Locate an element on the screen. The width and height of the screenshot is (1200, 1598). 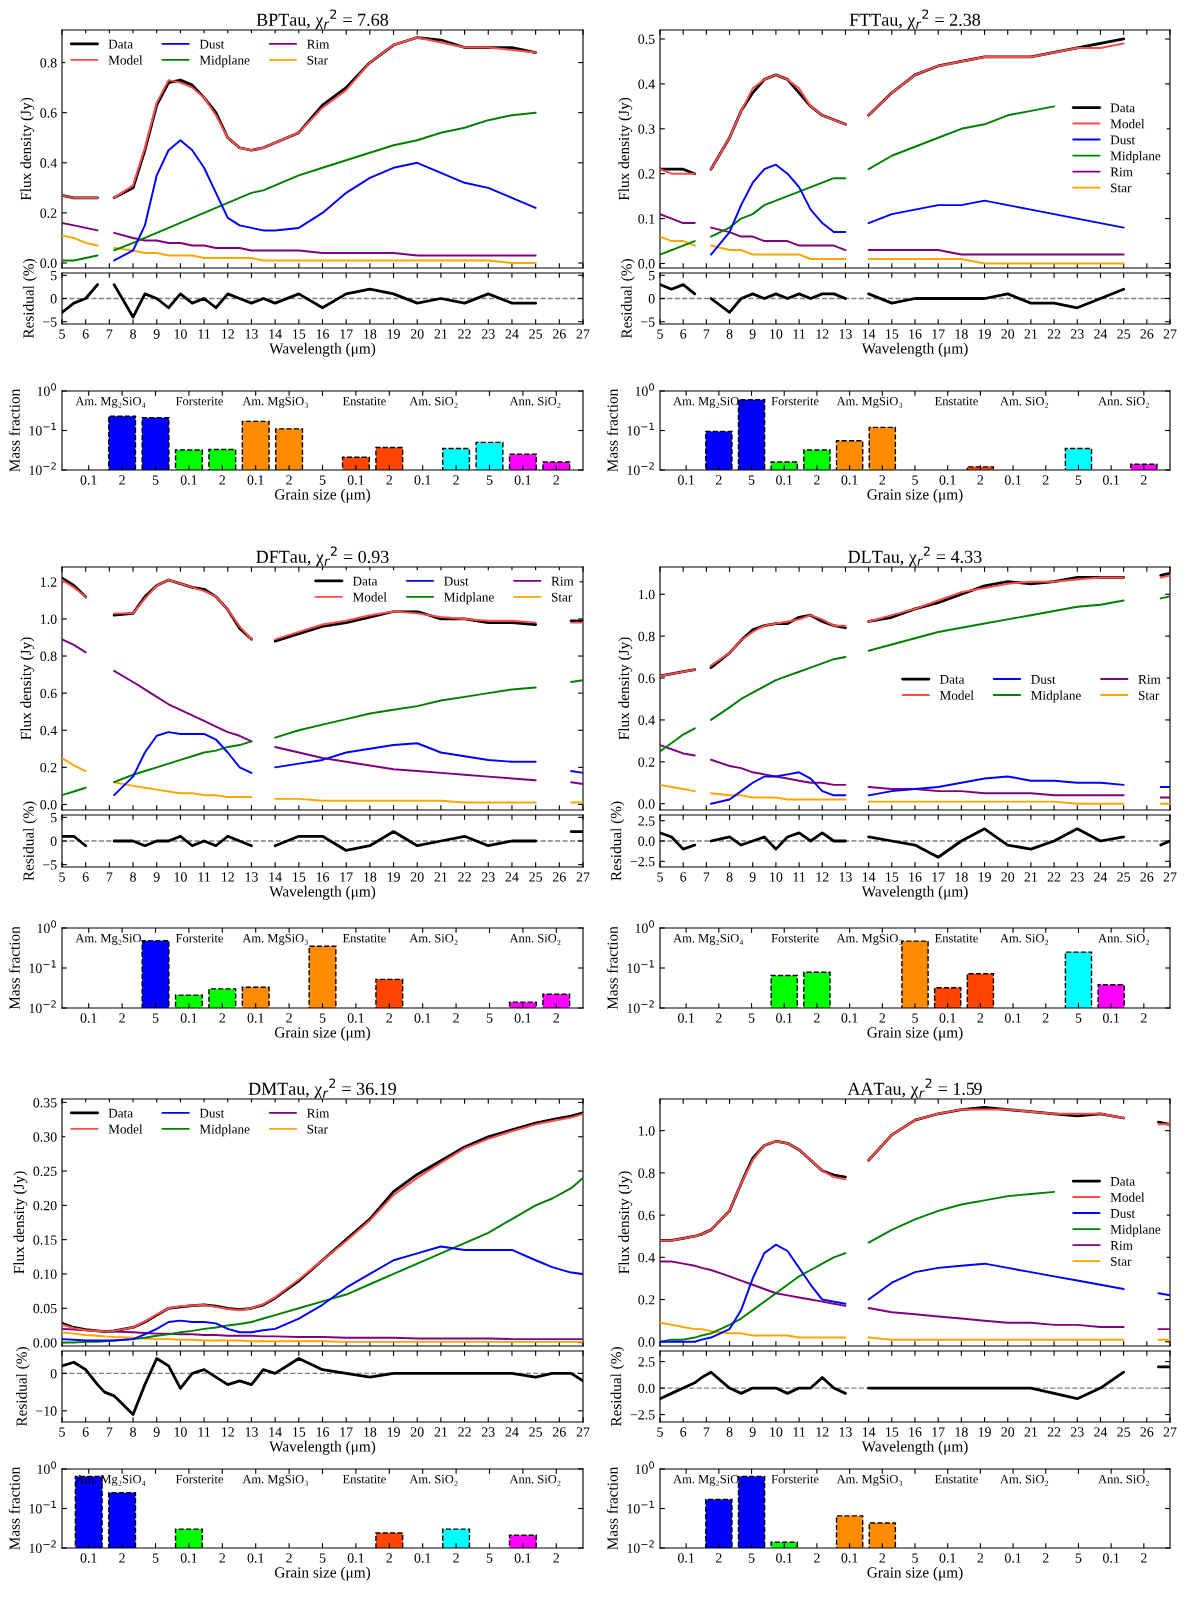
y-tick-label: 0.0 is located at coordinates (646, 804).